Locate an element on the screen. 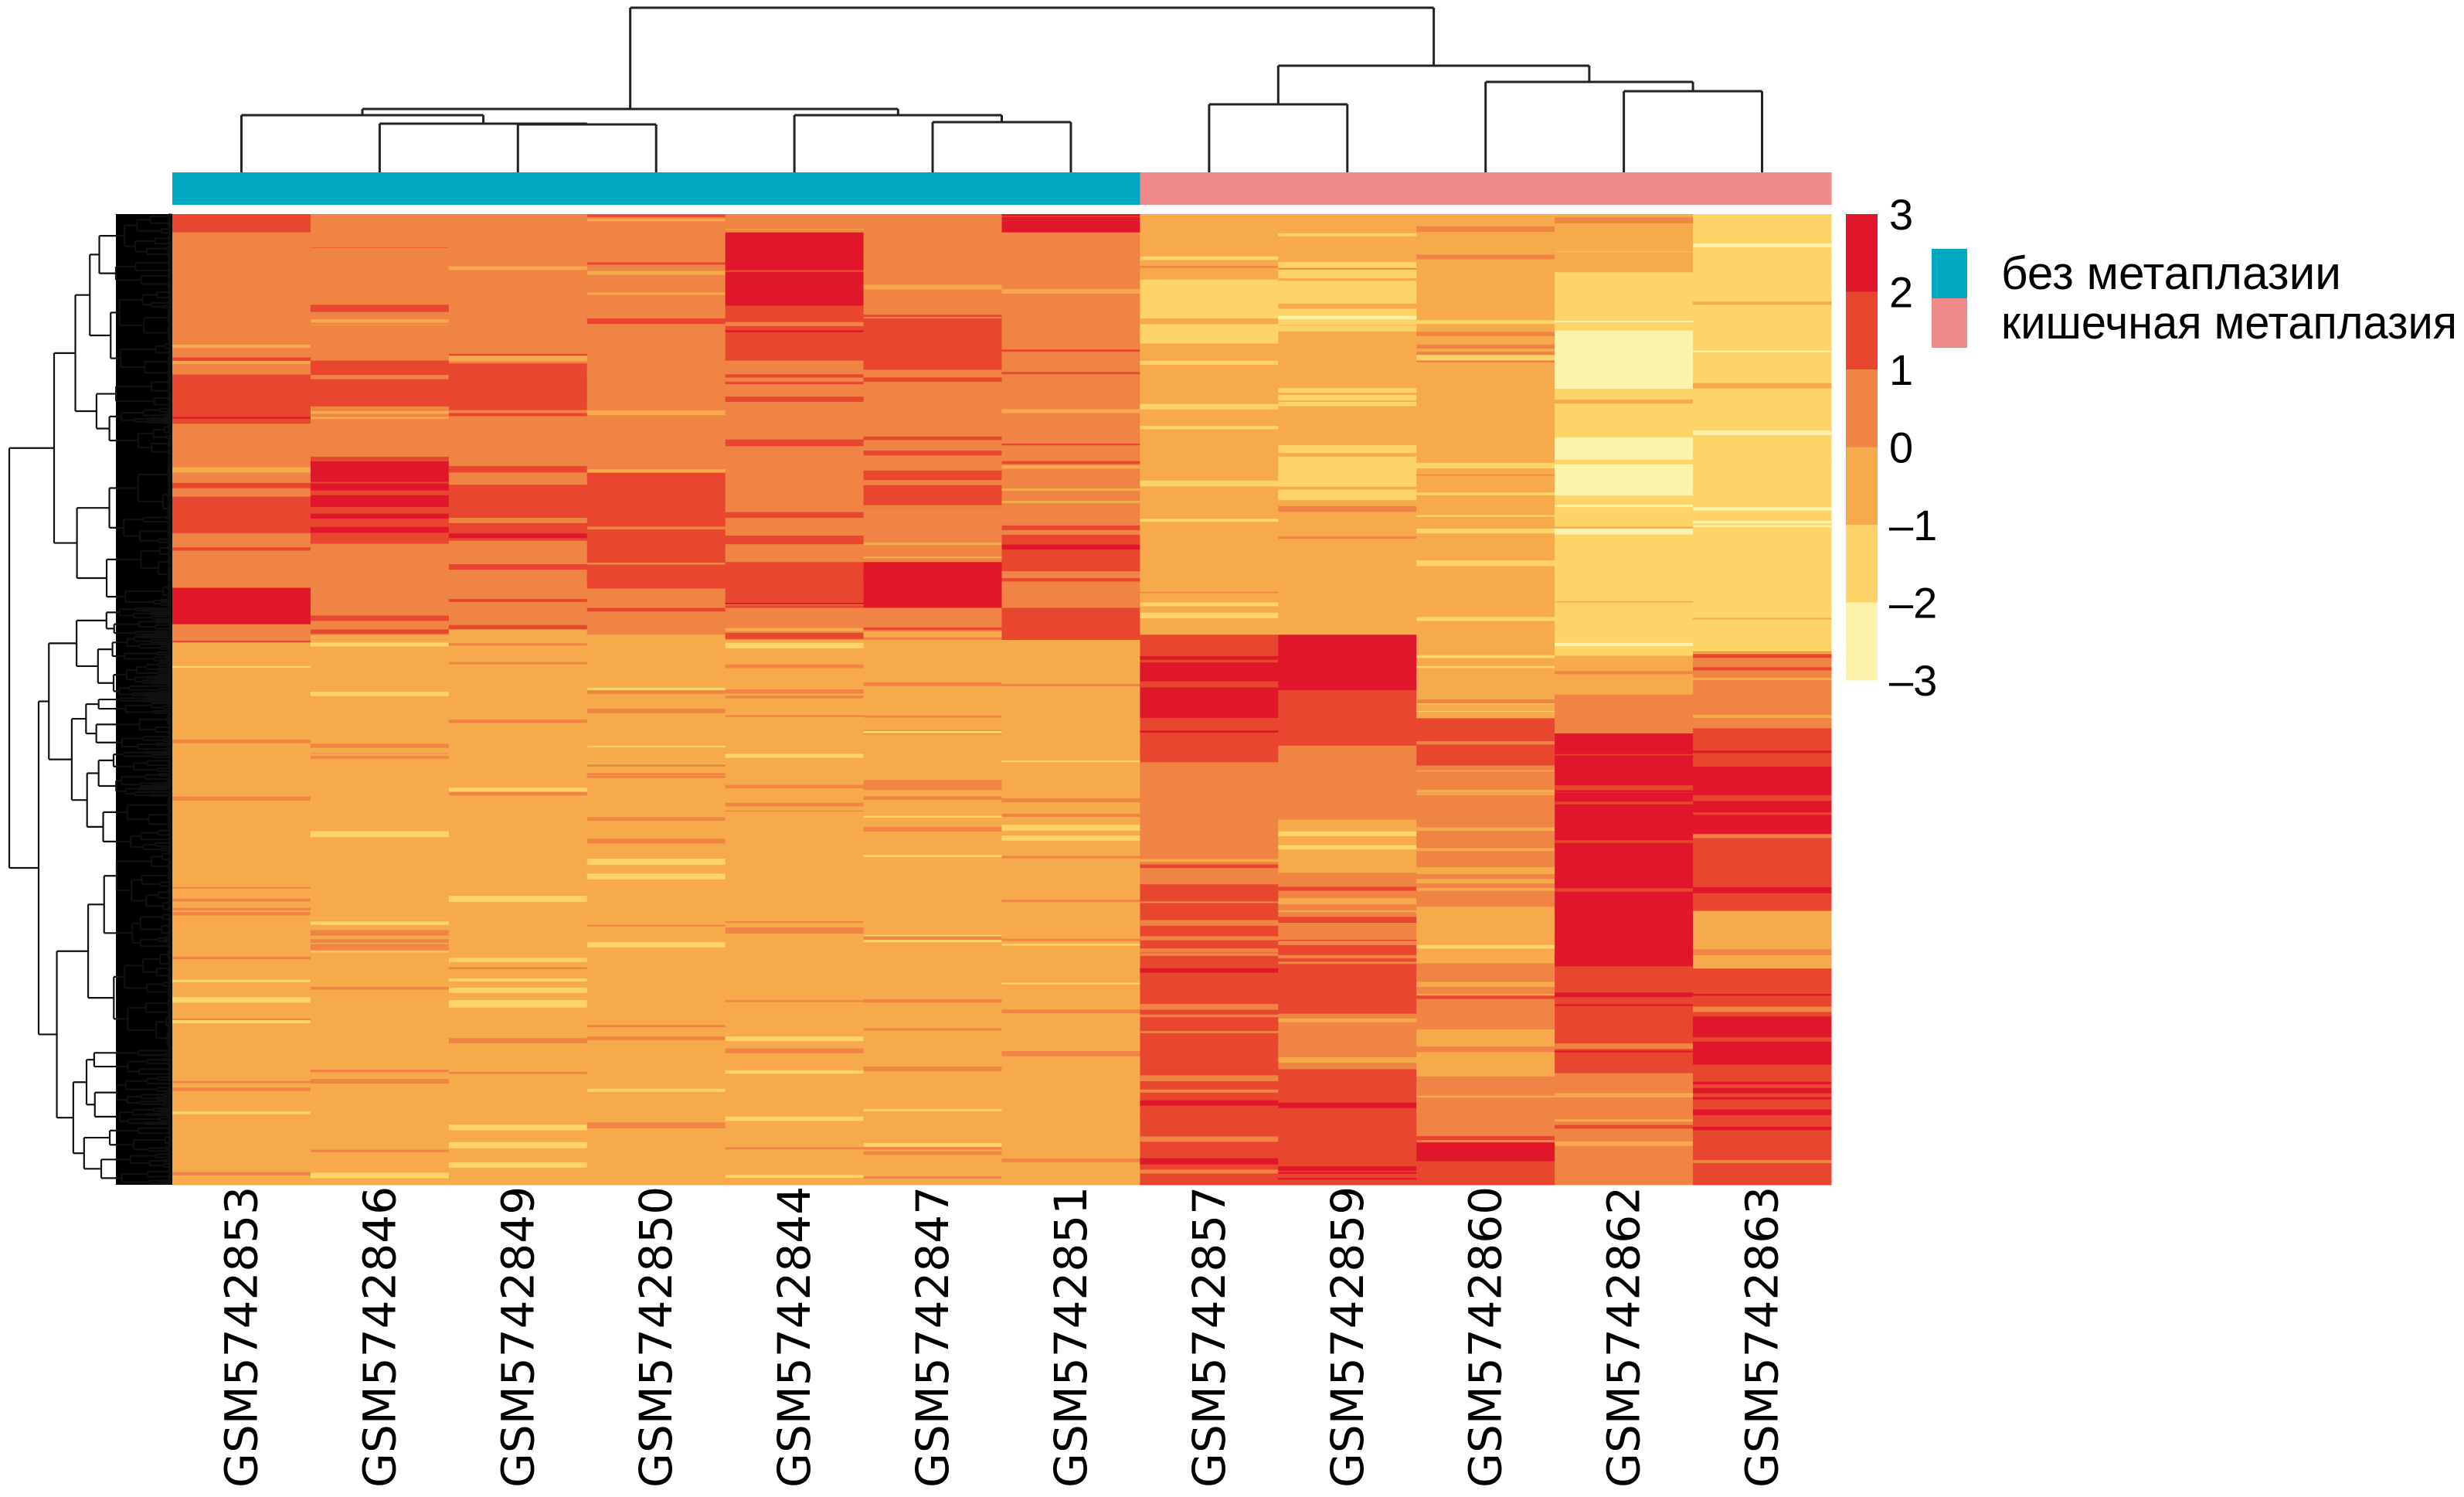 This screenshot has height=1497, width=2464. annotation-cell-GSM5742863 is located at coordinates (1762, 188).